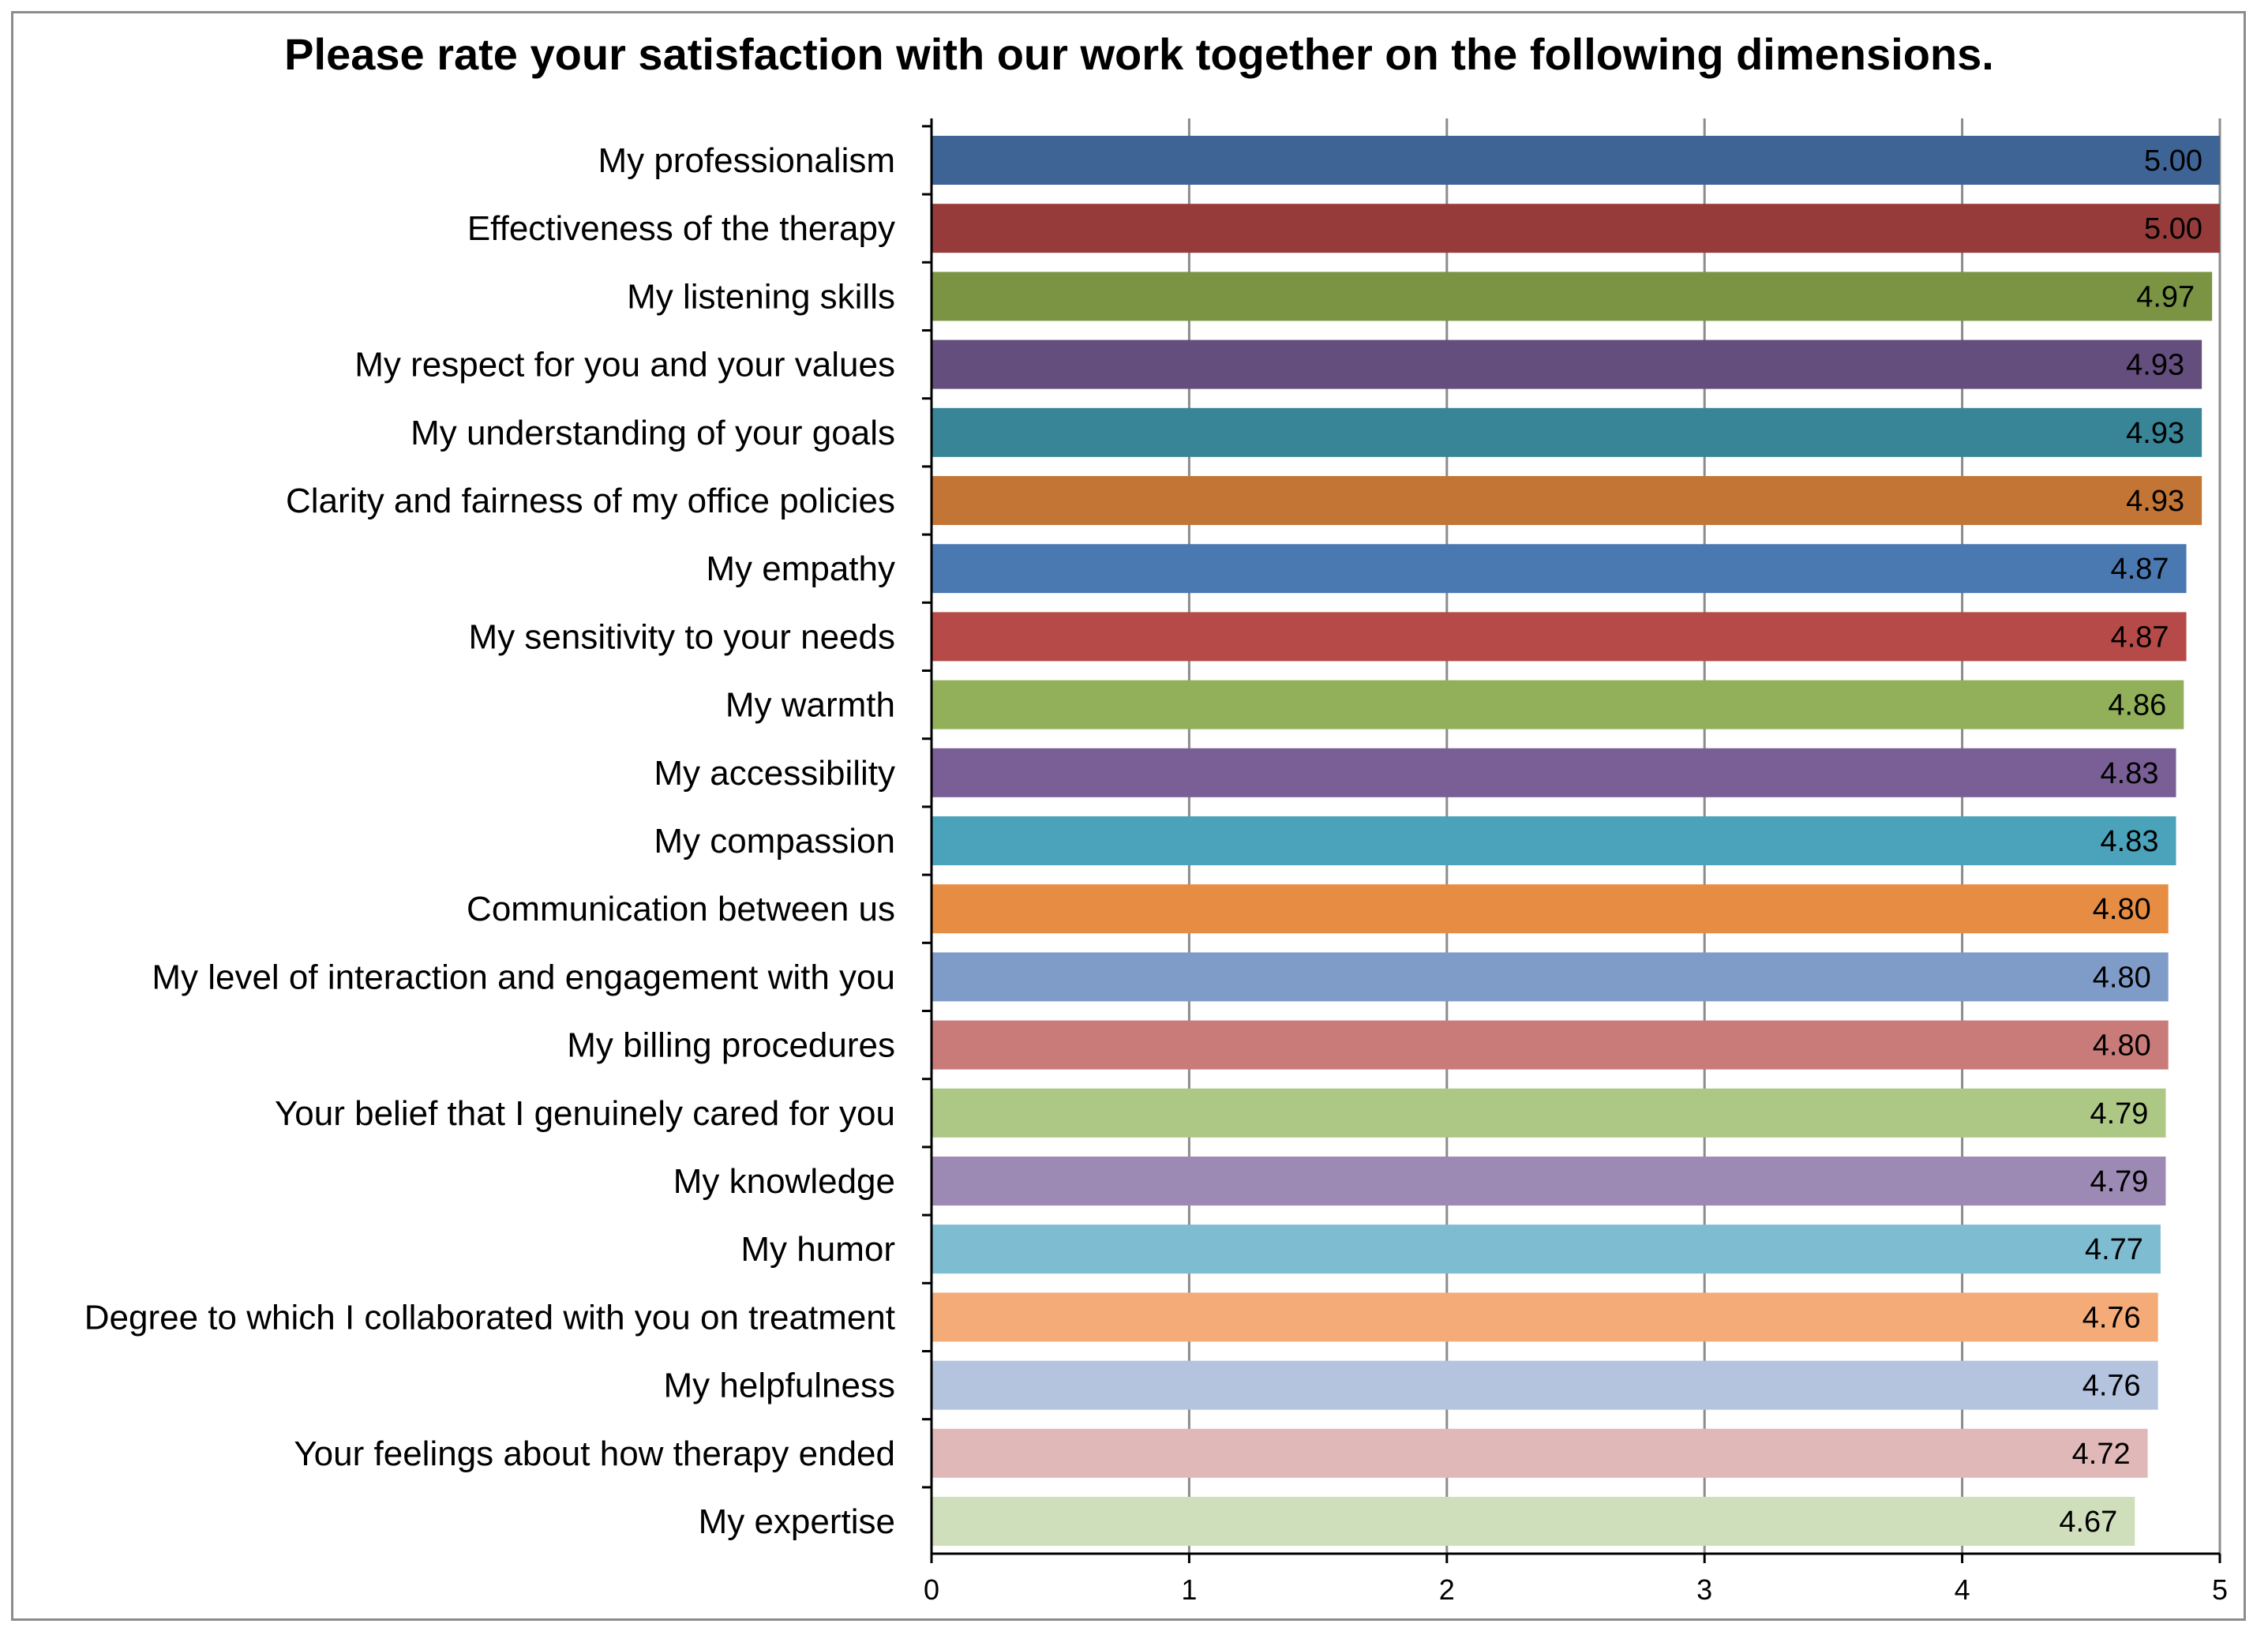 The height and width of the screenshot is (1635, 2268). I want to click on category-label: My accessibility, so click(774, 773).